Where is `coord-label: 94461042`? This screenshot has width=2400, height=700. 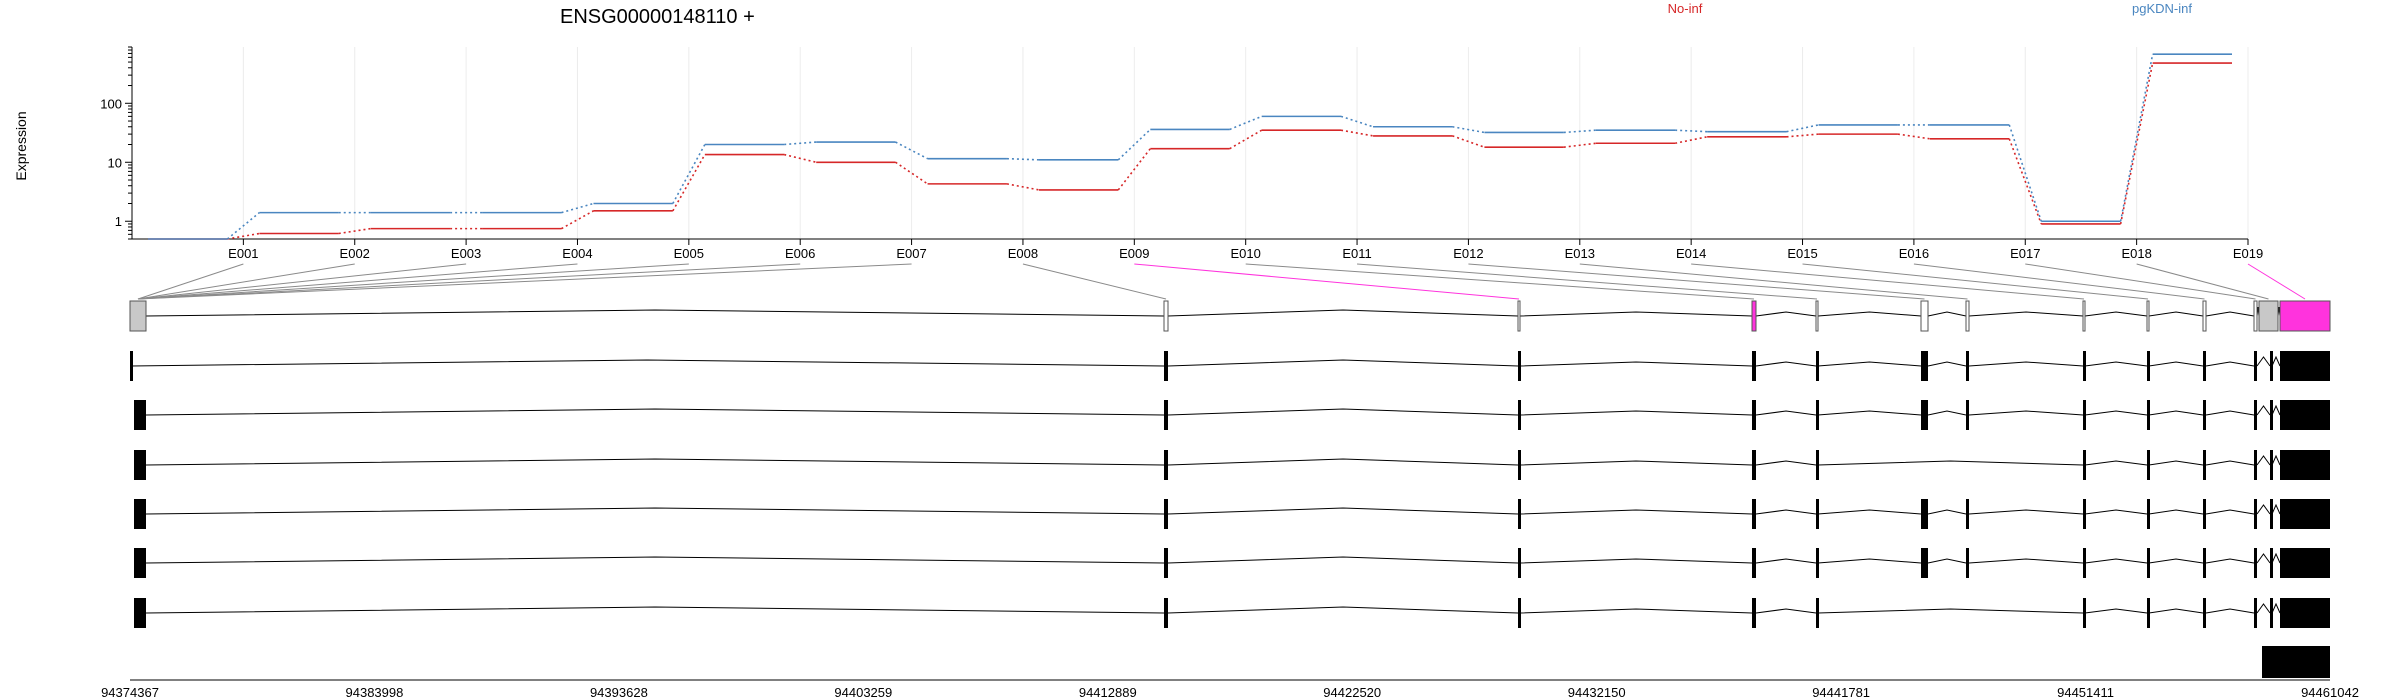
coord-label: 94461042 is located at coordinates (2330, 692).